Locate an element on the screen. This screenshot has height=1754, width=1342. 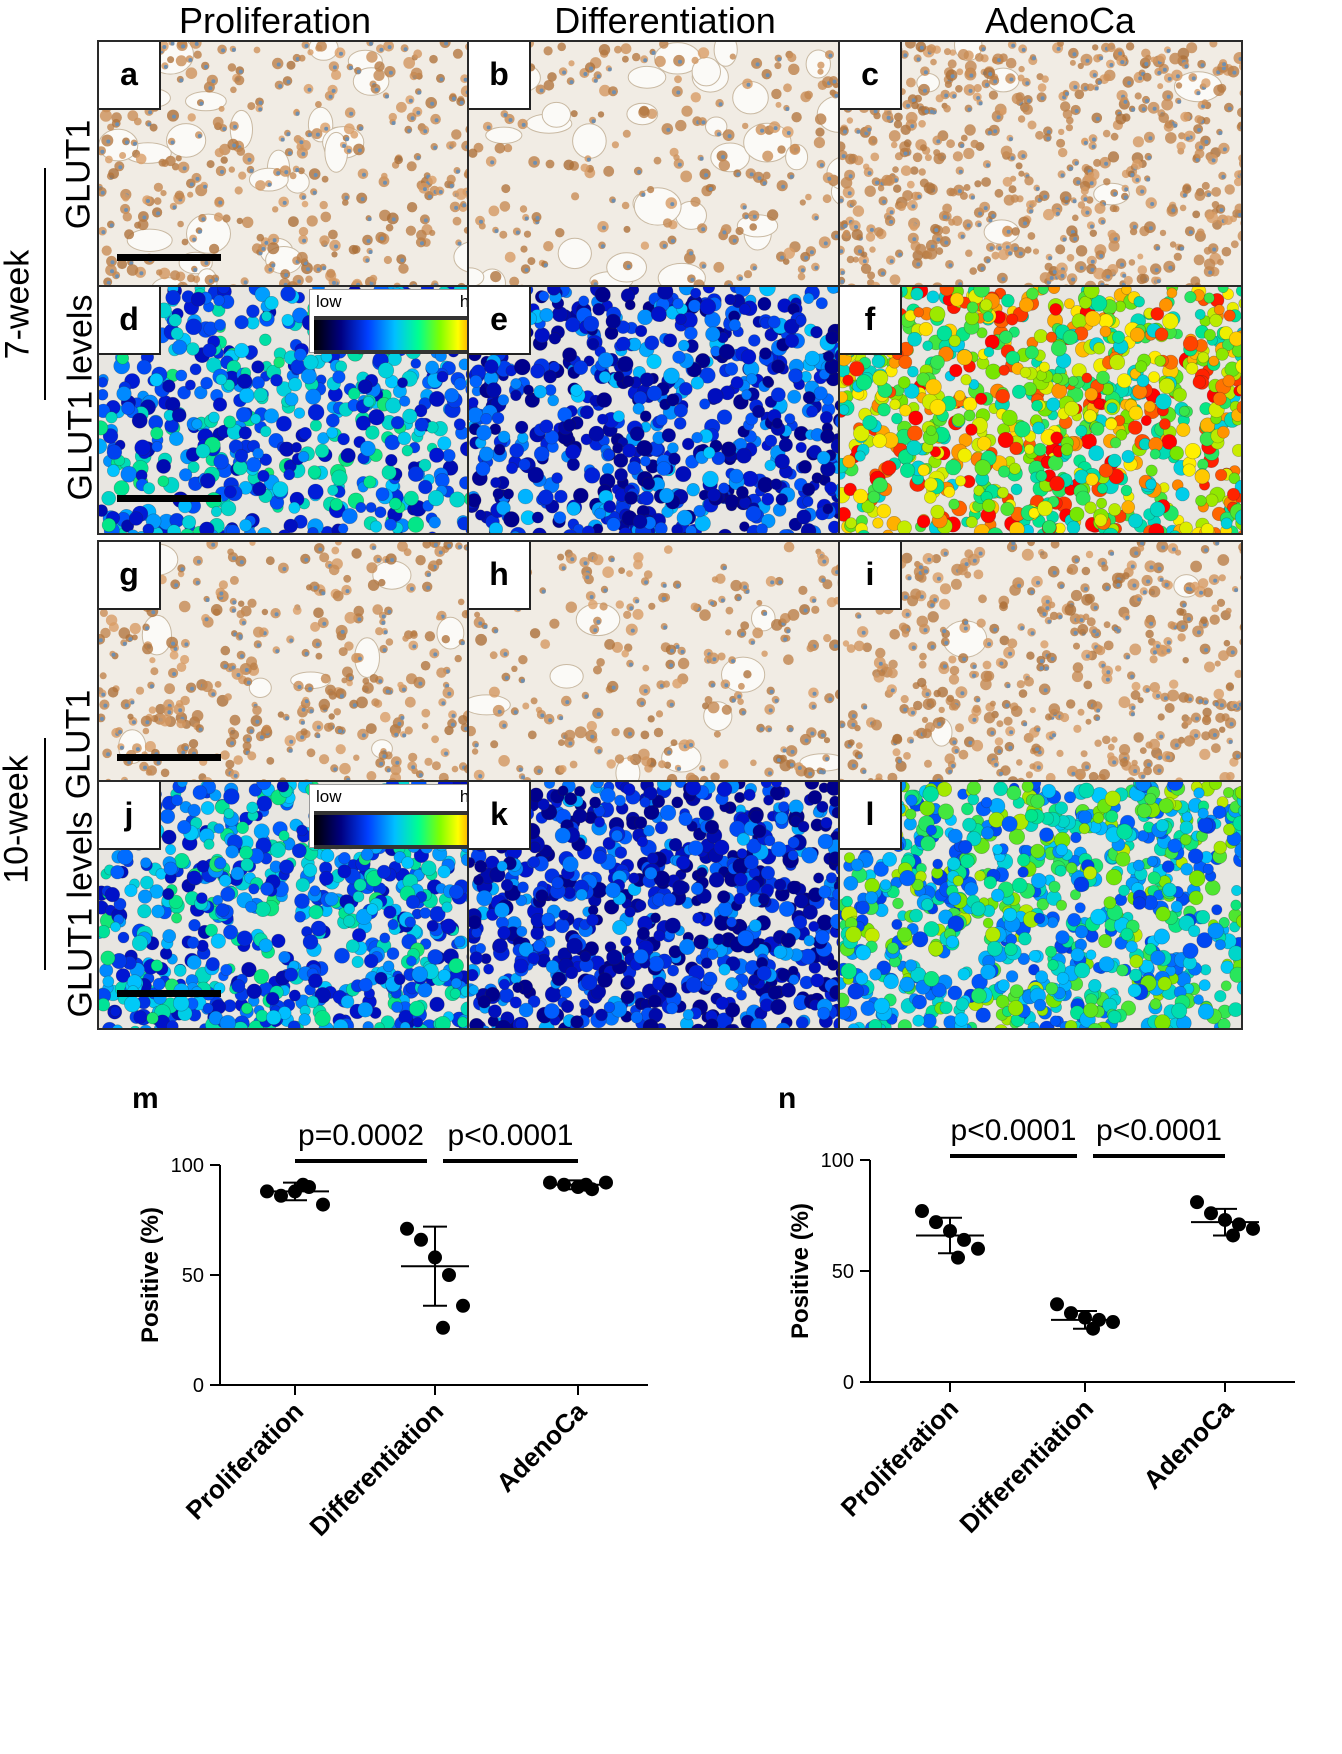
row-label-10-week: 10-week is located at coordinates (18, 819).